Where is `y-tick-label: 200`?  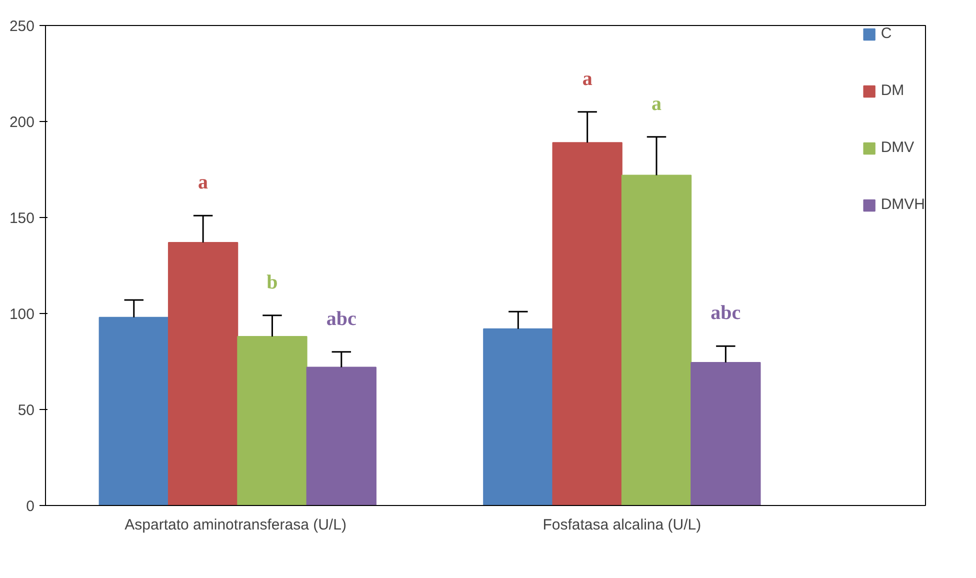
y-tick-label: 200 is located at coordinates (22, 122).